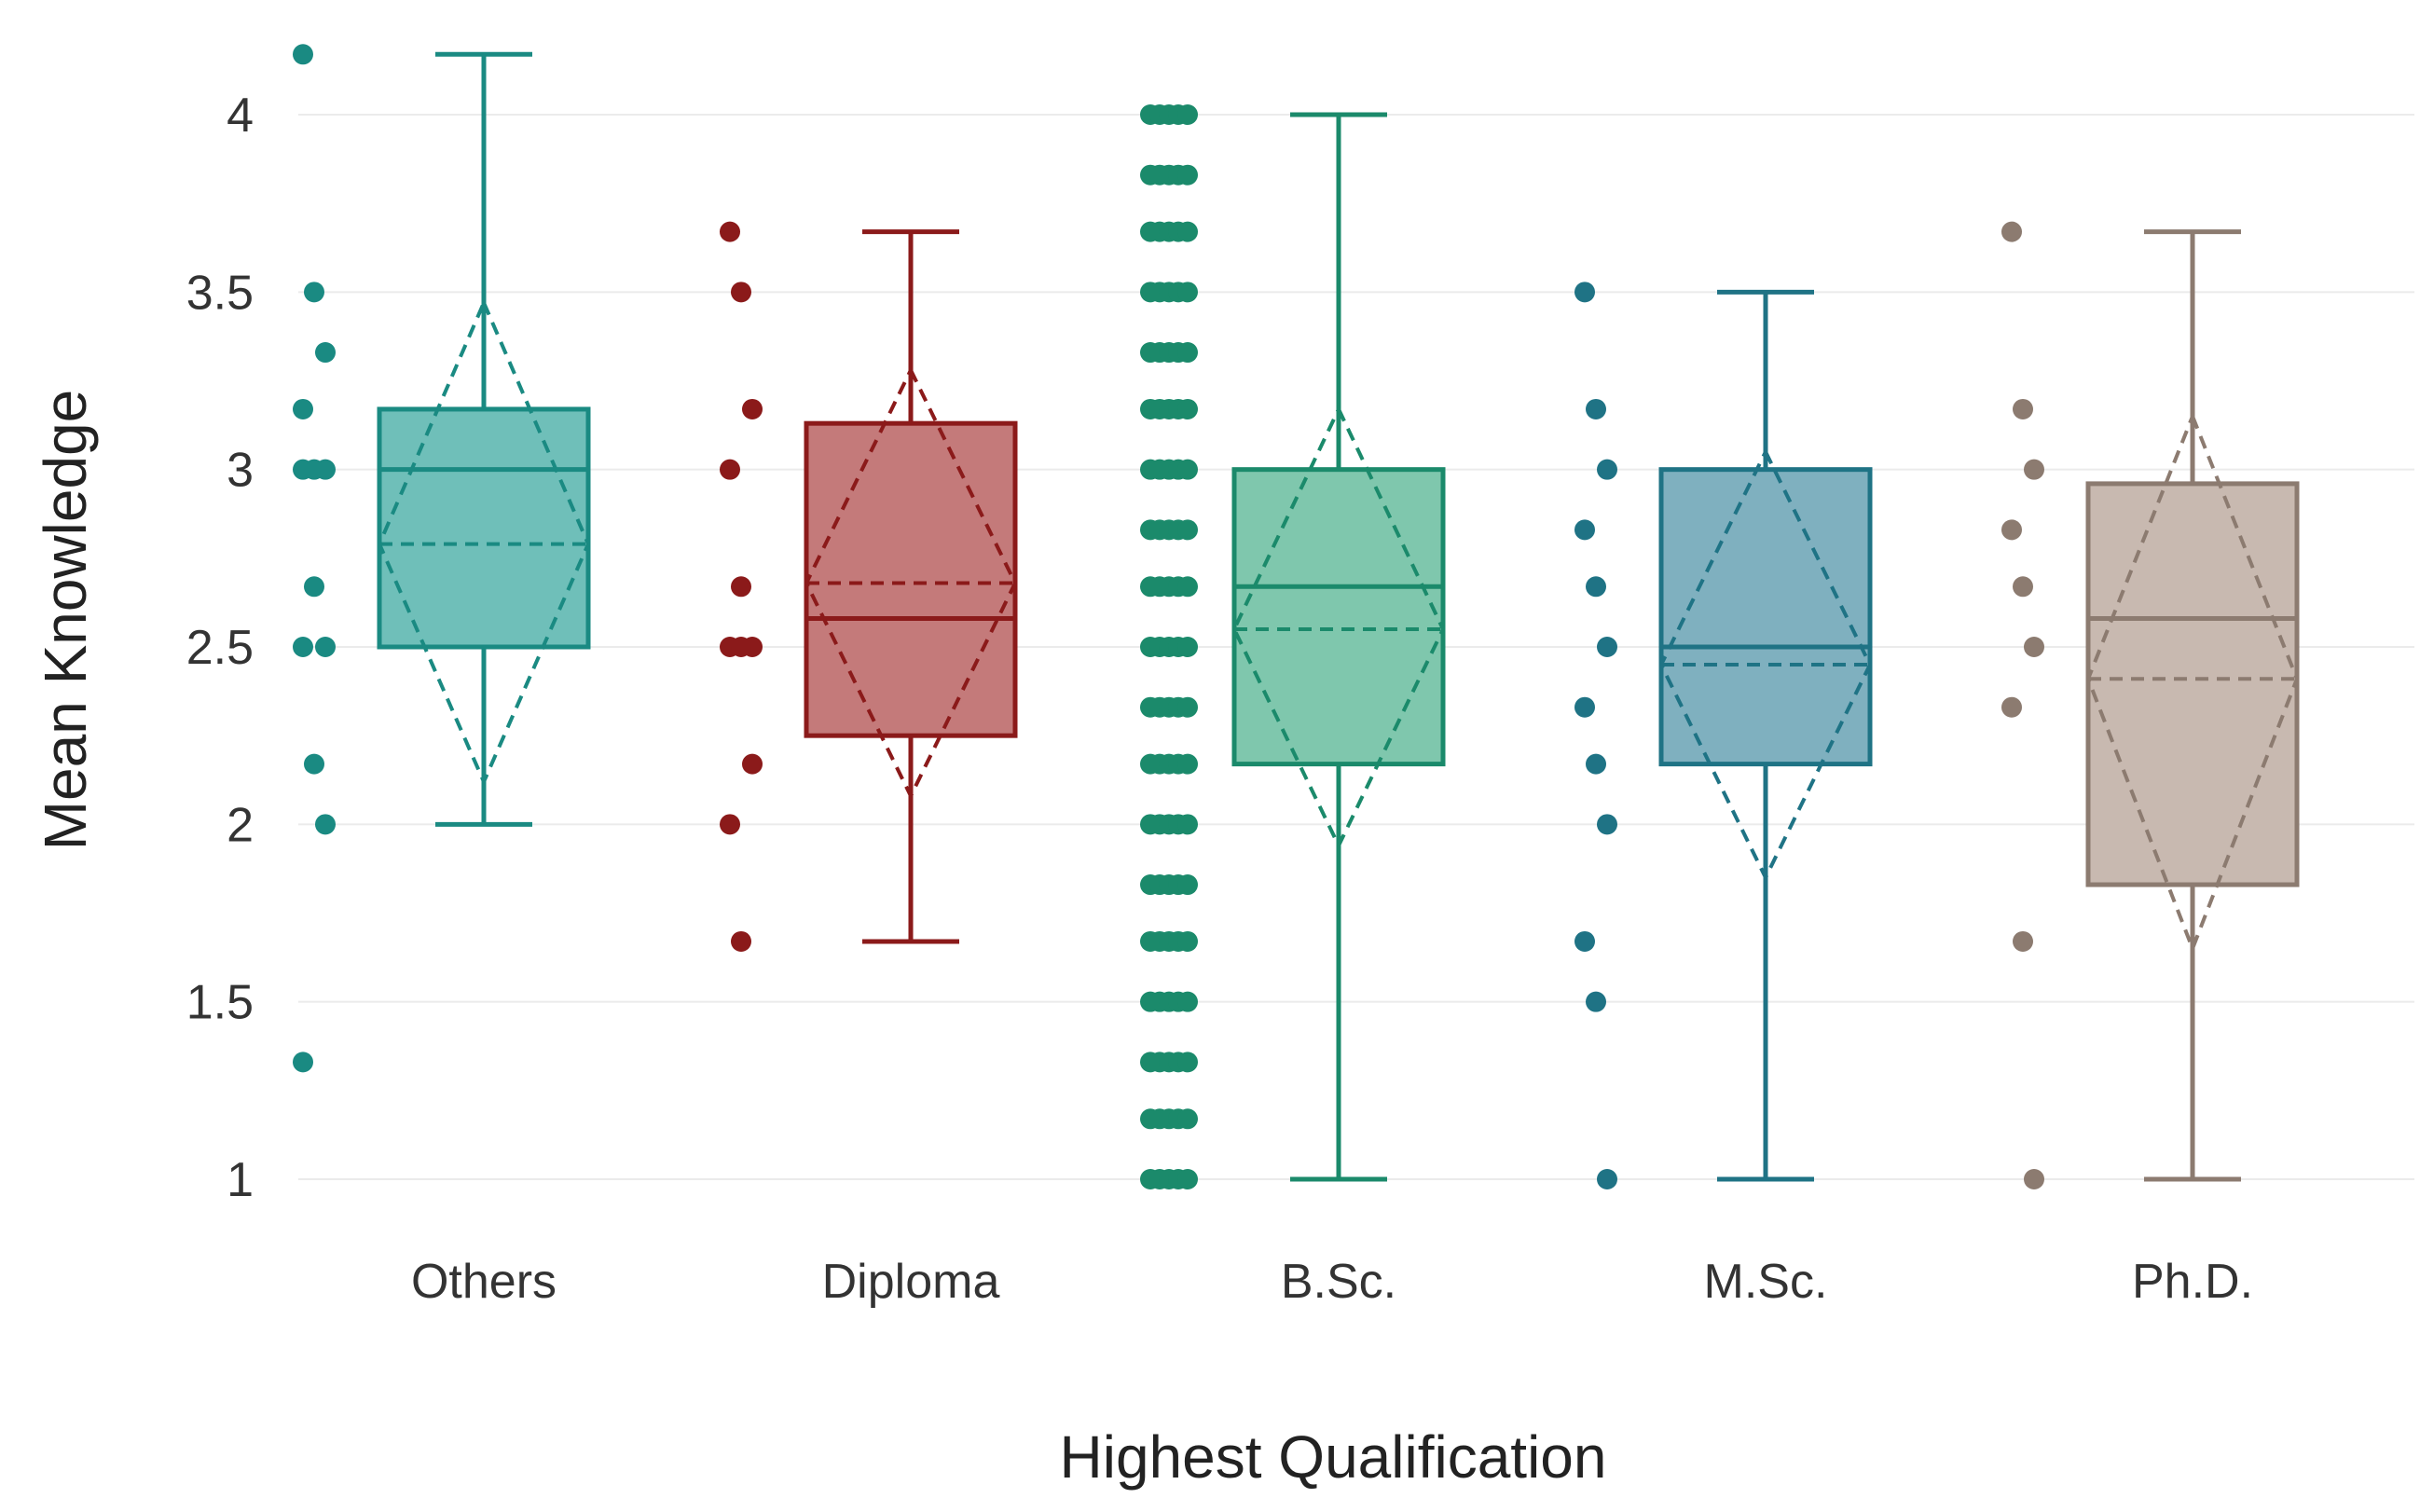 Image resolution: width=2420 pixels, height=1512 pixels. I want to click on x-tick-label: B.Sc., so click(1338, 1282).